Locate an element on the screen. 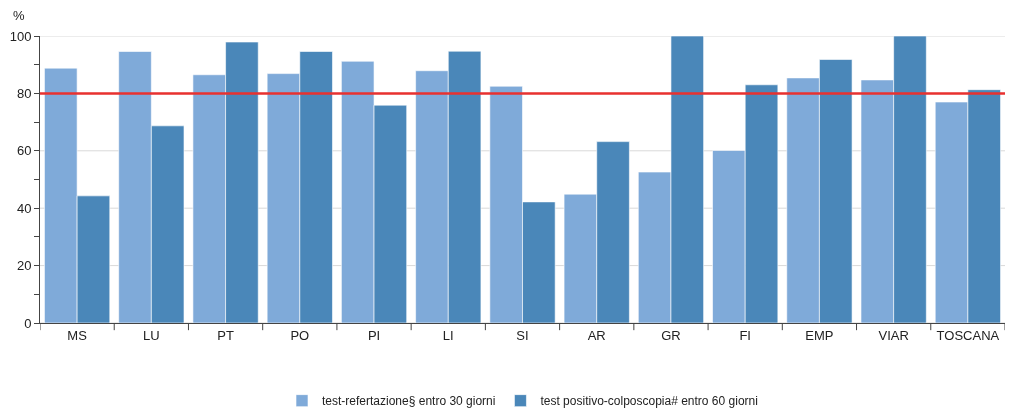  y-axis-title: % is located at coordinates (19, 15).